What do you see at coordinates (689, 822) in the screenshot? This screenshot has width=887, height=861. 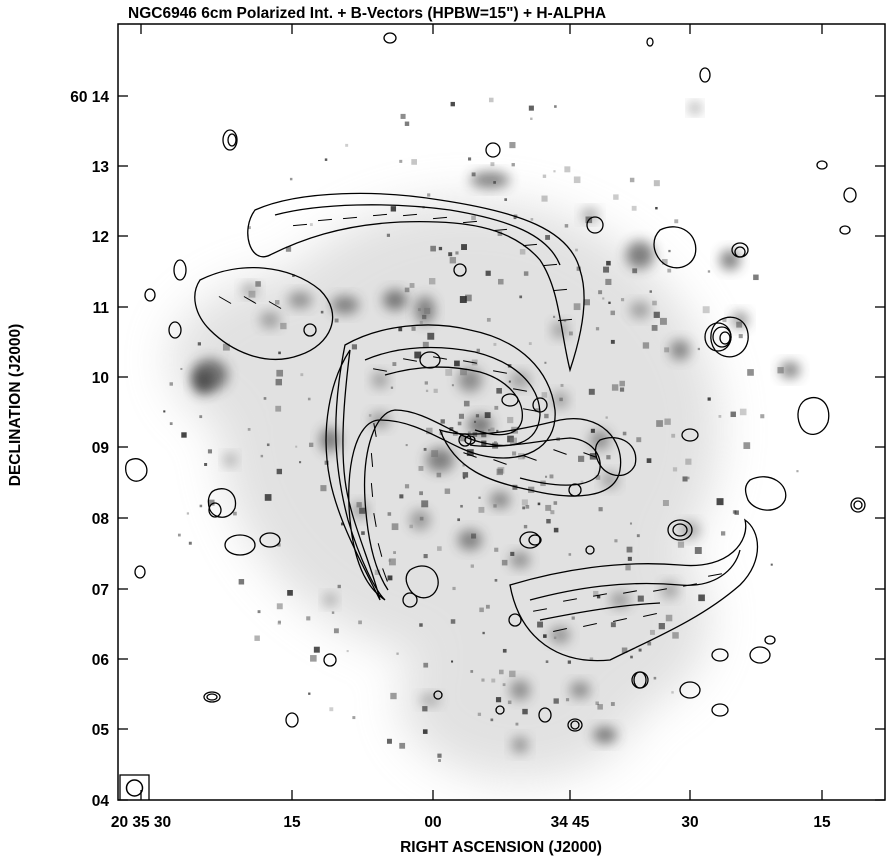 I see `x-tick-label: 30` at bounding box center [689, 822].